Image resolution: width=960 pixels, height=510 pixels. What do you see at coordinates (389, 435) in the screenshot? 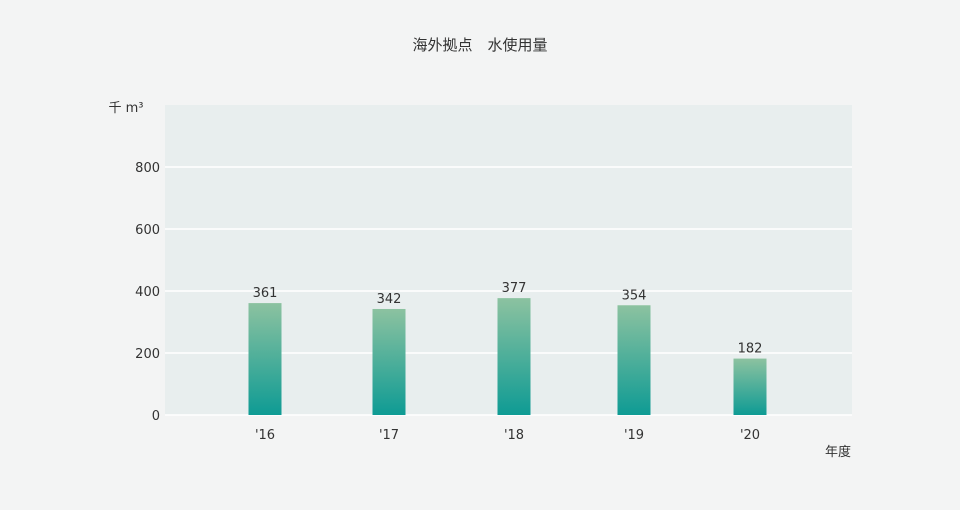
I see `x-tick-label: '17` at bounding box center [389, 435].